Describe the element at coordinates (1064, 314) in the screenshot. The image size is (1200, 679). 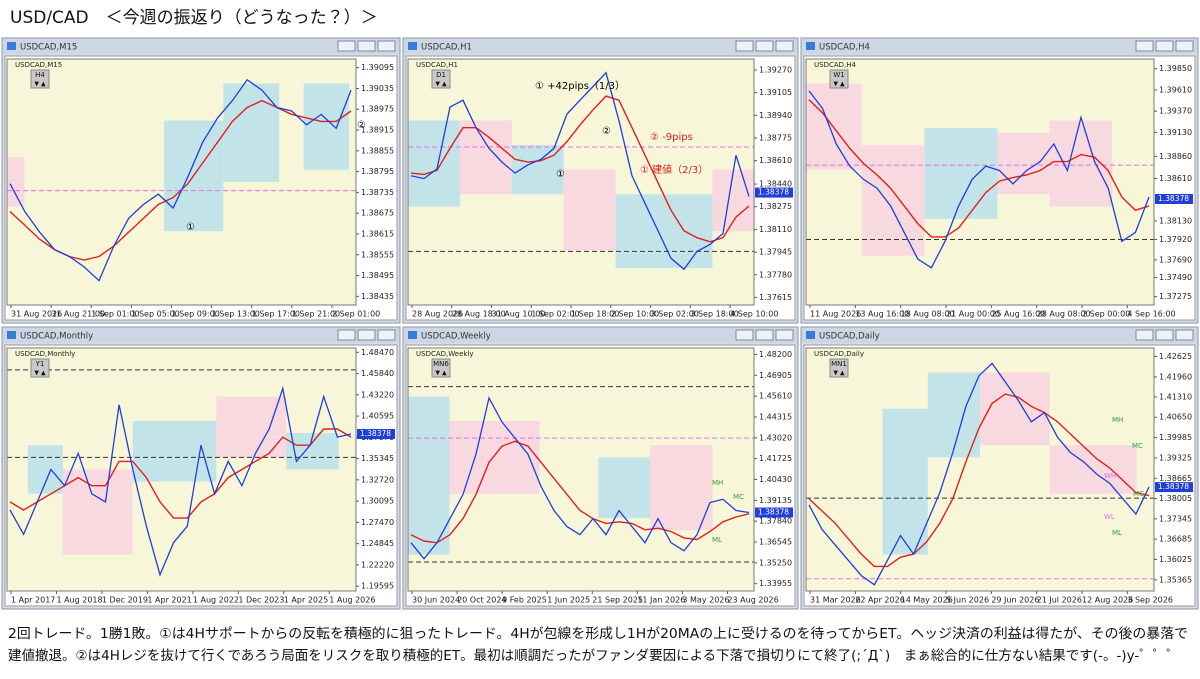
I see `x-tick-label: 28 Aug 08:00` at that location.